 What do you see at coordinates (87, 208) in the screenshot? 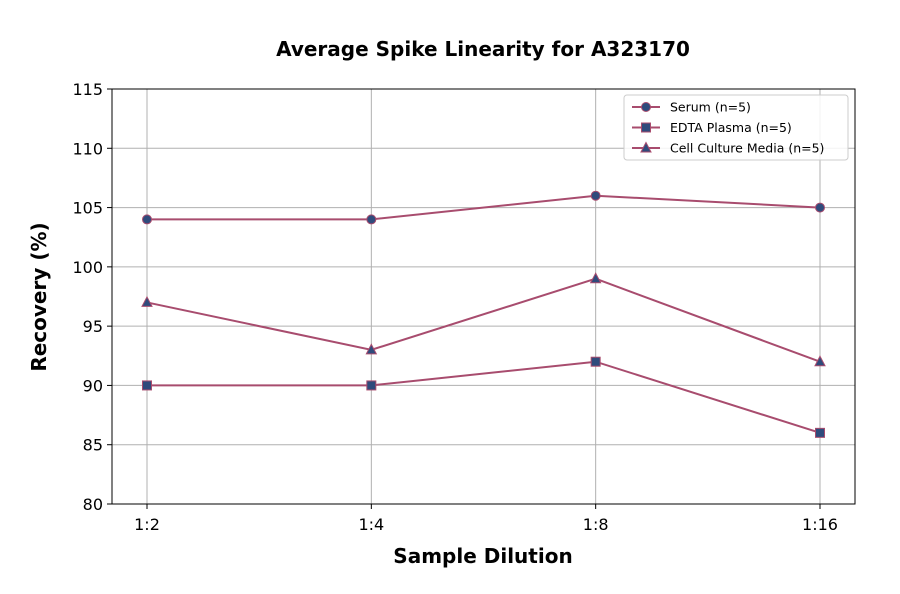
I see `y-tick-label: 105` at bounding box center [87, 208].